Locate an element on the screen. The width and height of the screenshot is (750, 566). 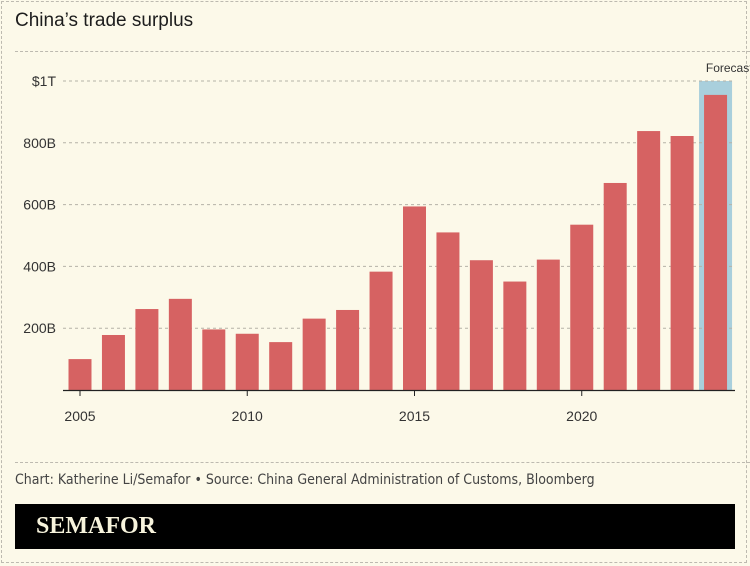
bar-2017 is located at coordinates (481, 325).